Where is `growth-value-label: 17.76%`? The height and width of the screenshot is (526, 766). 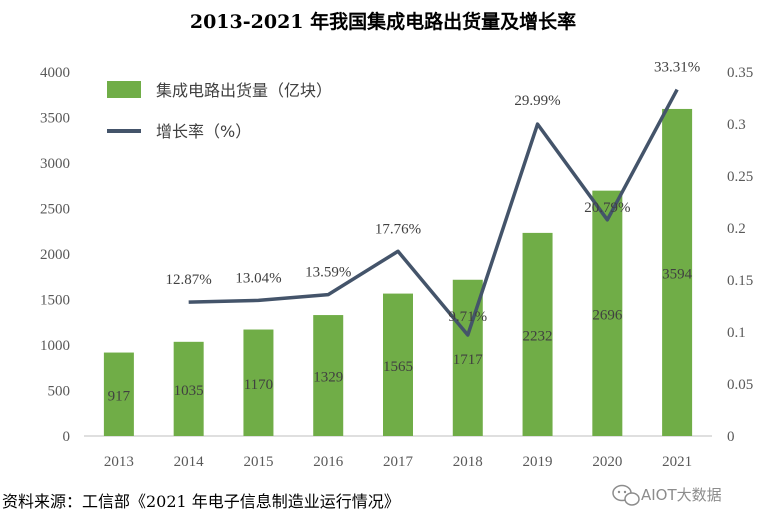
growth-value-label: 17.76% is located at coordinates (398, 229).